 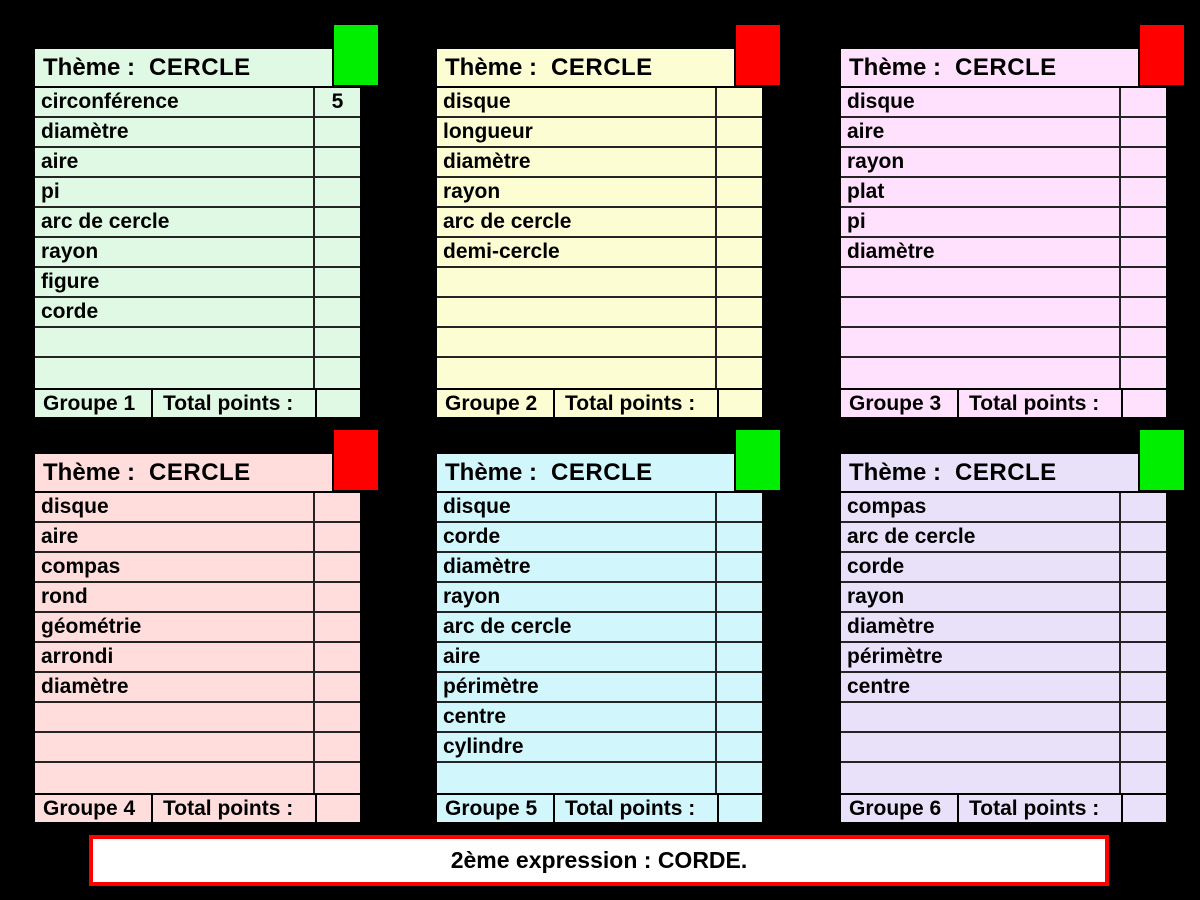 What do you see at coordinates (981, 567) in the screenshot?
I see `word-cell: corde` at bounding box center [981, 567].